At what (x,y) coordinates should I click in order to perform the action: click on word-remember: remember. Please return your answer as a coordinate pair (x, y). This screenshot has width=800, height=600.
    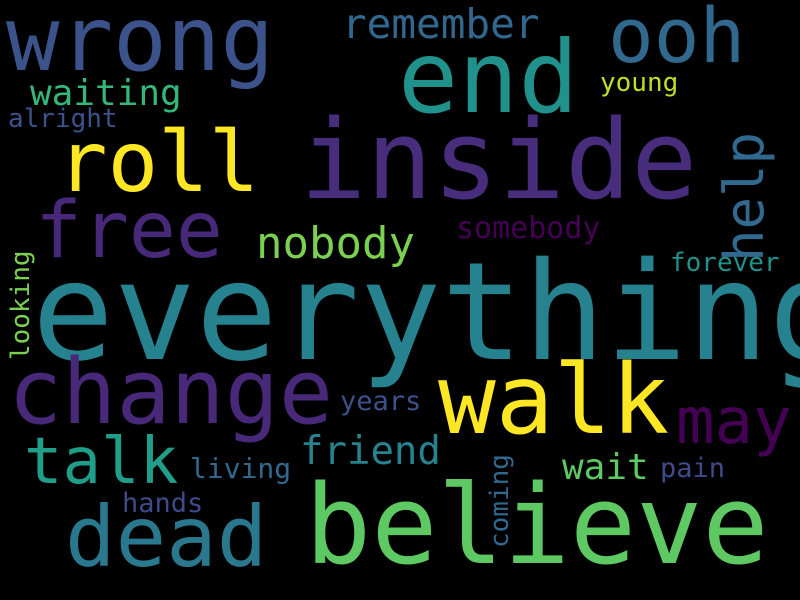
    Looking at the image, I should click on (441, 24).